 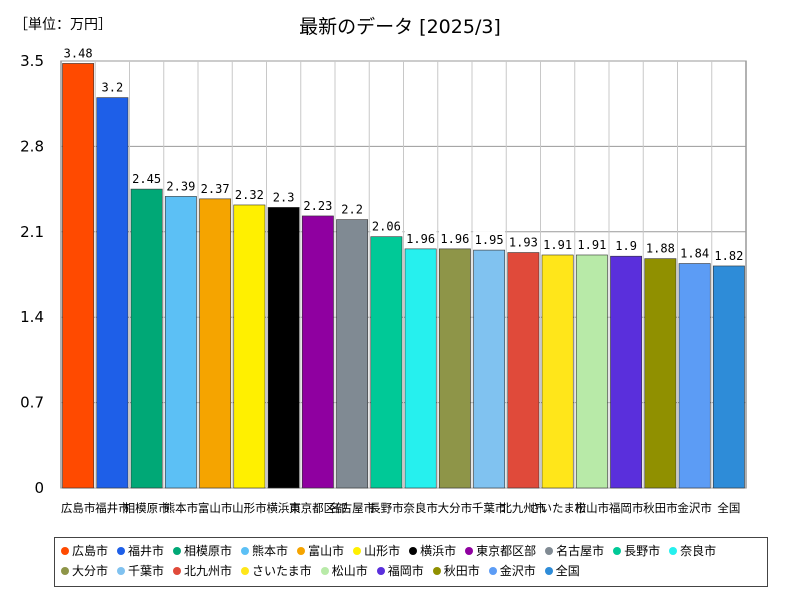 I want to click on value-label: 1.9, so click(x=626, y=246).